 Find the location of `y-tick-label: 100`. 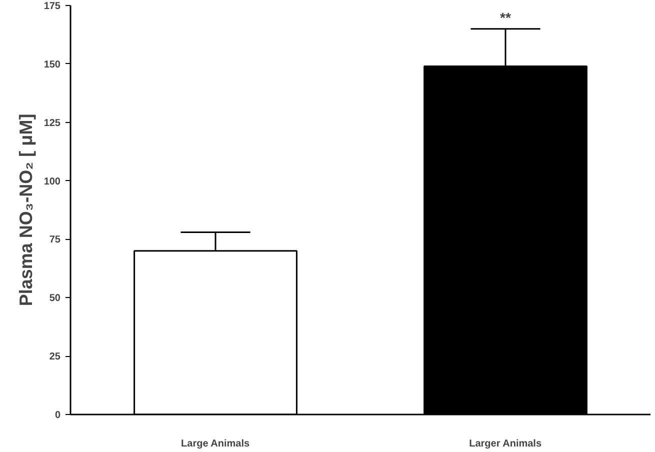

y-tick-label: 100 is located at coordinates (52, 182).